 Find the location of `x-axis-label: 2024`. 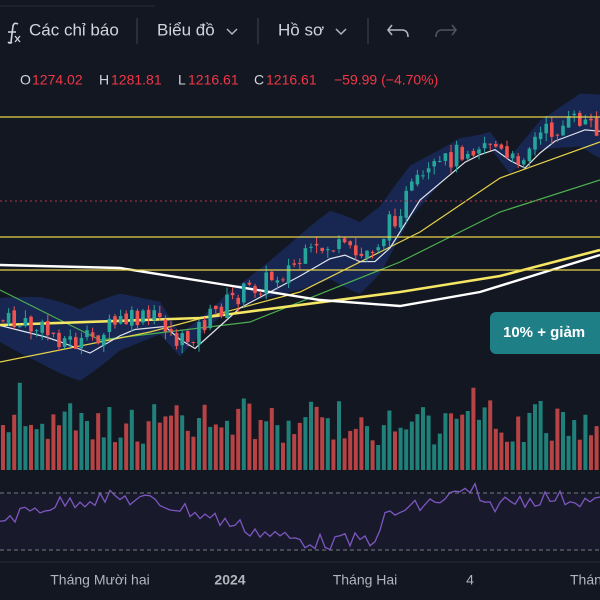

x-axis-label: 2024 is located at coordinates (229, 580).